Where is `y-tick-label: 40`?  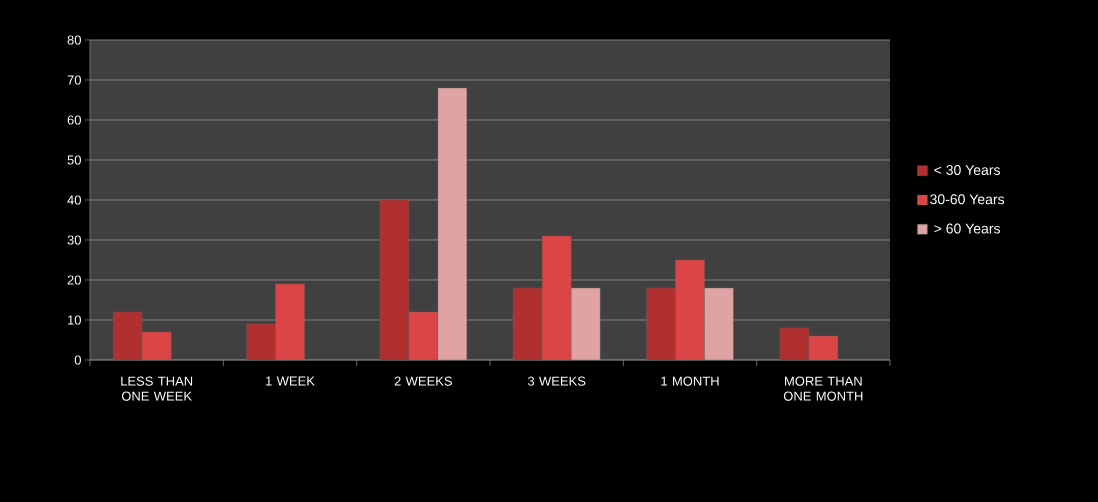
y-tick-label: 40 is located at coordinates (74, 200).